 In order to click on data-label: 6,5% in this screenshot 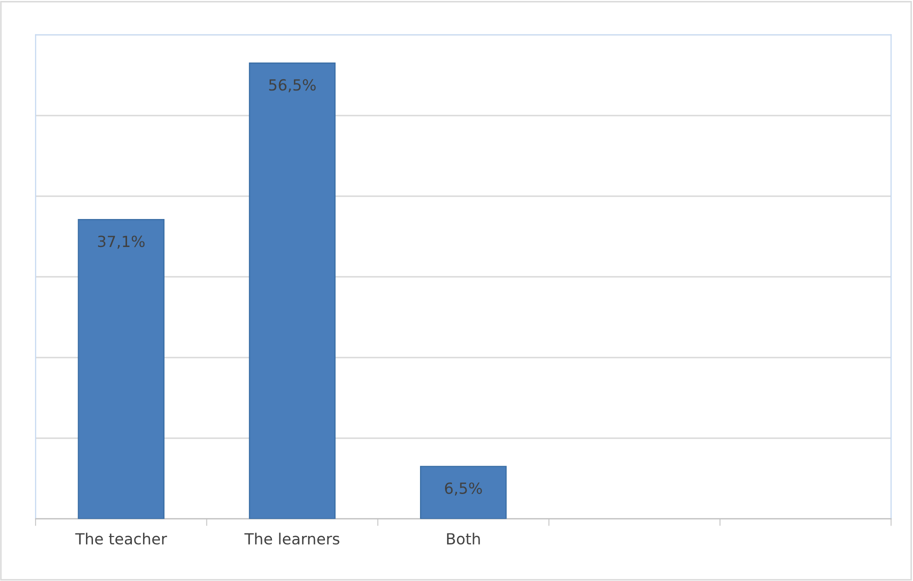, I will do `click(463, 489)`.